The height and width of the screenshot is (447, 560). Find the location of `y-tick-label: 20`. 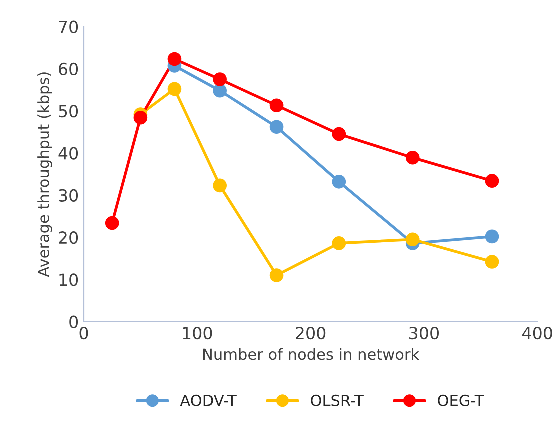

y-tick-label: 20 is located at coordinates (68, 238).